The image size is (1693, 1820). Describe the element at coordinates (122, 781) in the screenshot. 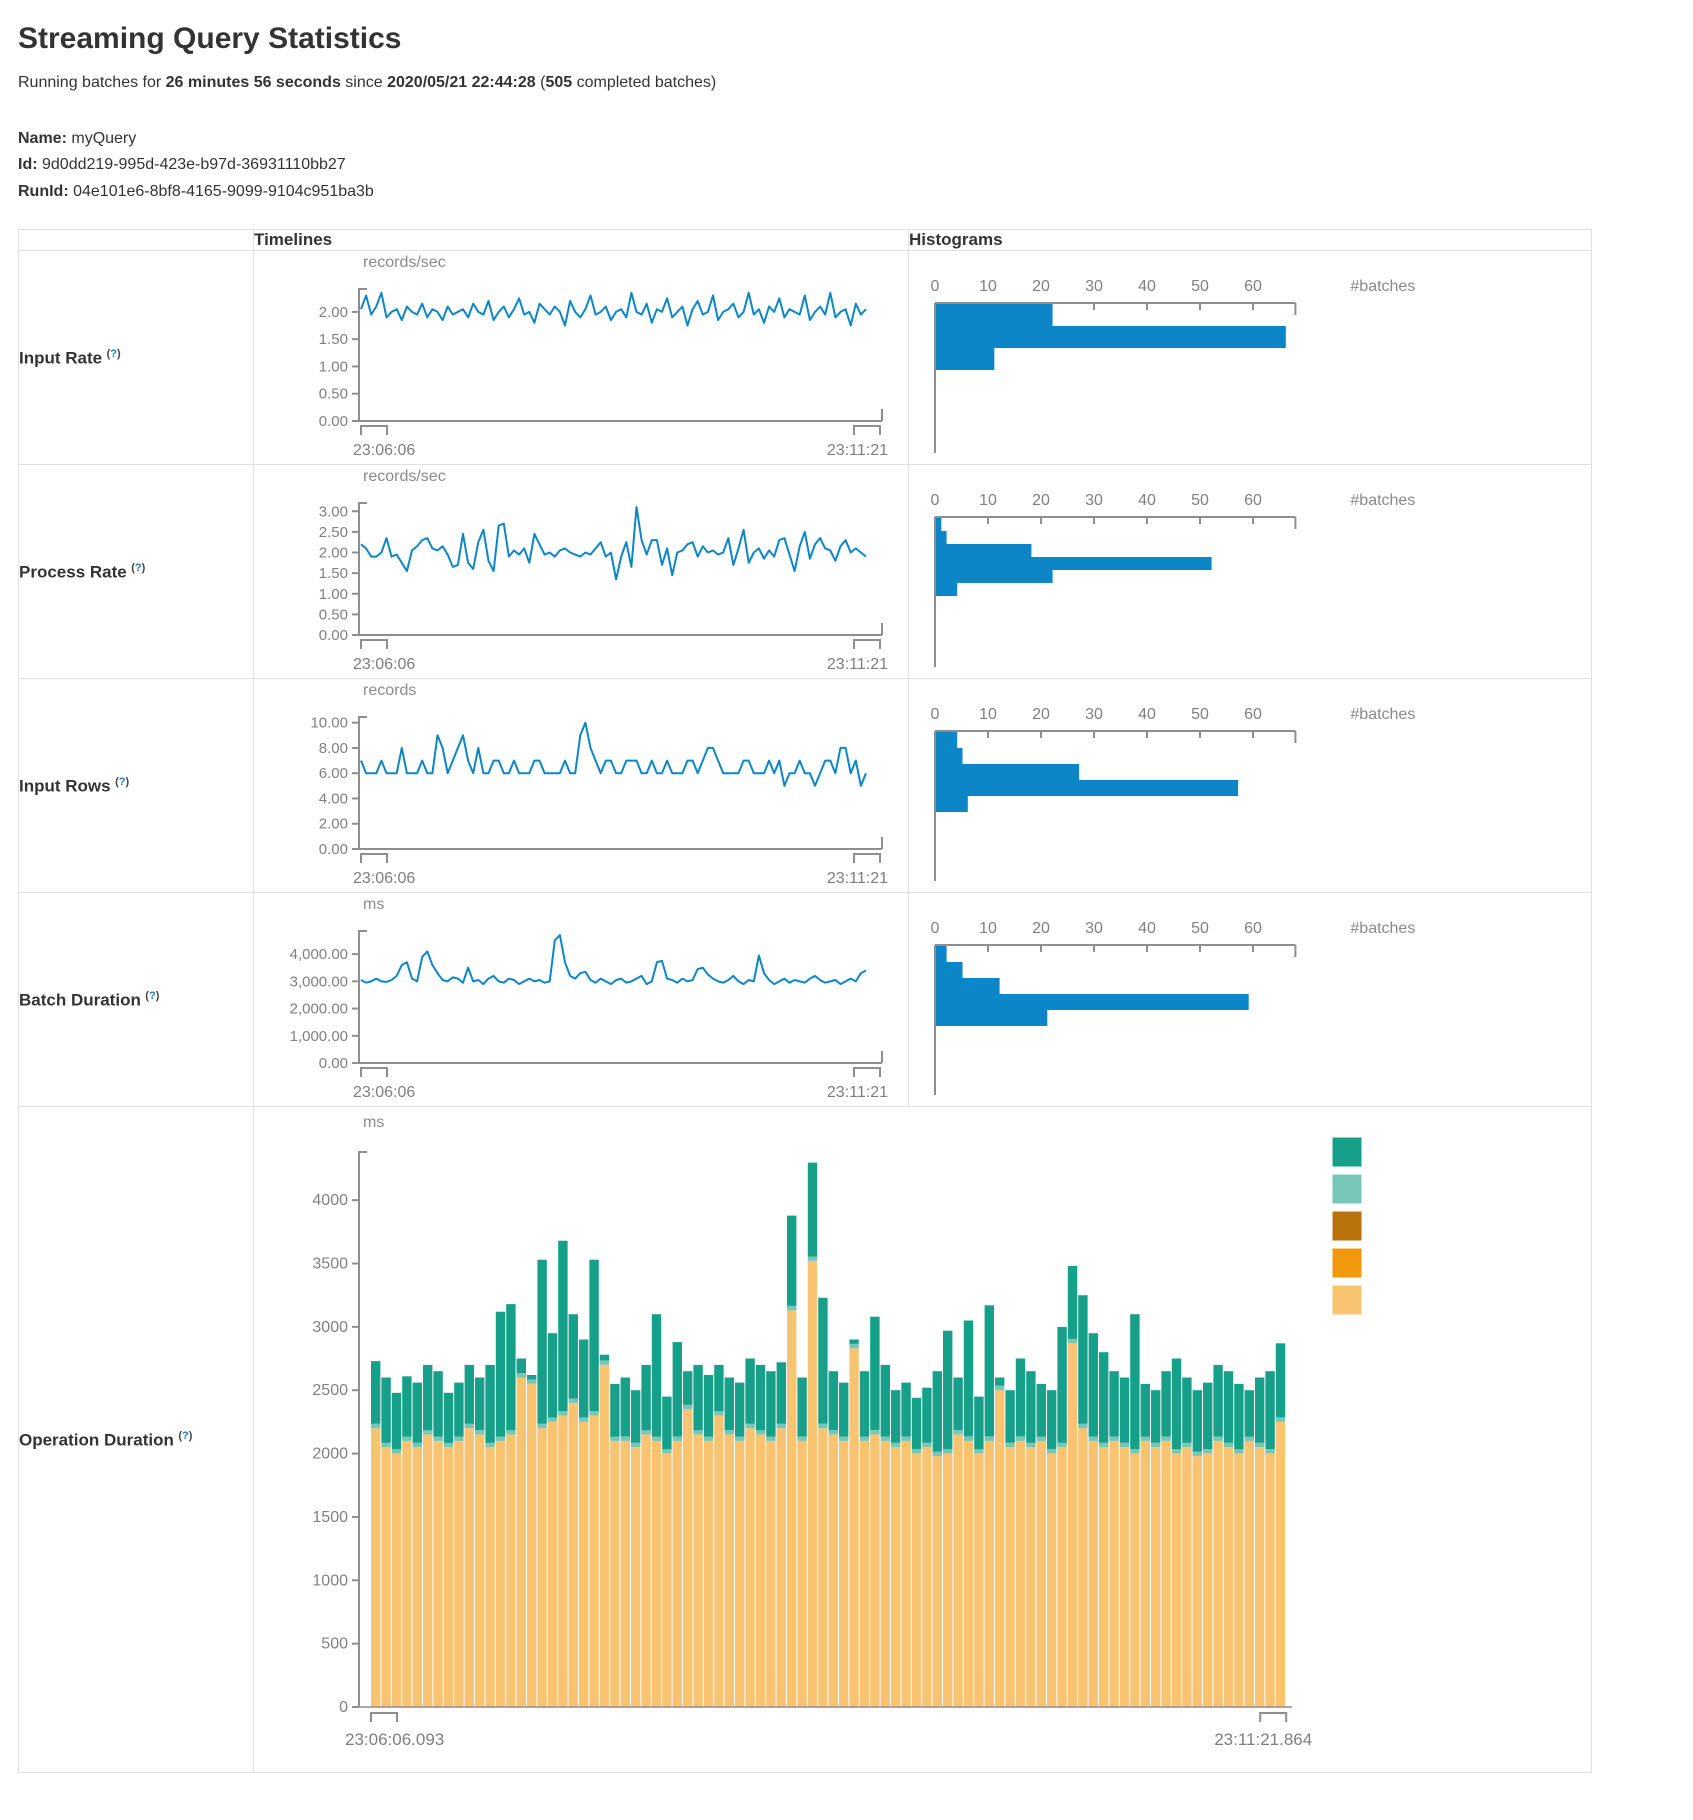

I see `input-rows-help-icon: (?)` at that location.